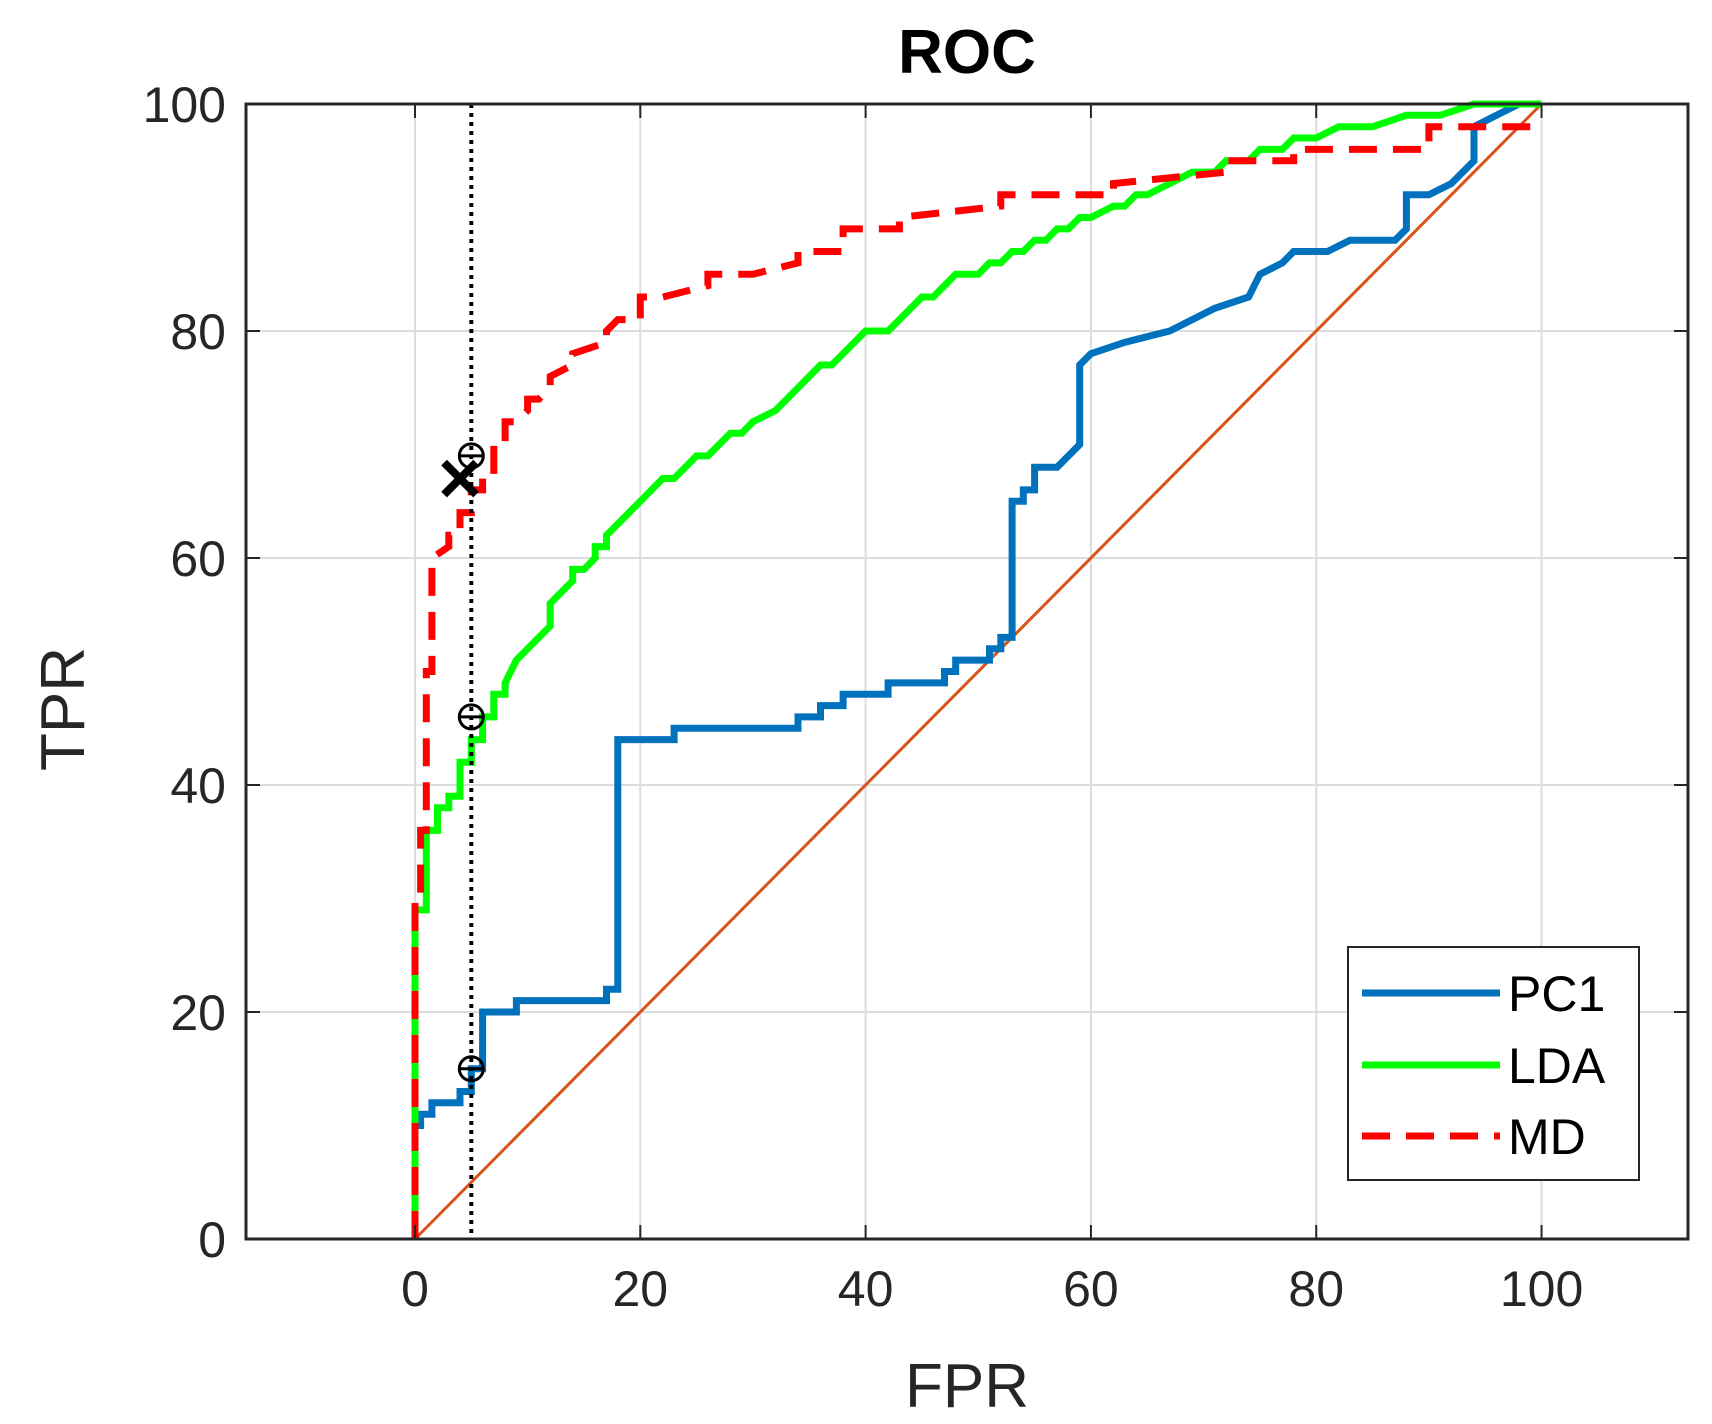  What do you see at coordinates (1547, 1137) in the screenshot?
I see `legend-label-md: MD` at bounding box center [1547, 1137].